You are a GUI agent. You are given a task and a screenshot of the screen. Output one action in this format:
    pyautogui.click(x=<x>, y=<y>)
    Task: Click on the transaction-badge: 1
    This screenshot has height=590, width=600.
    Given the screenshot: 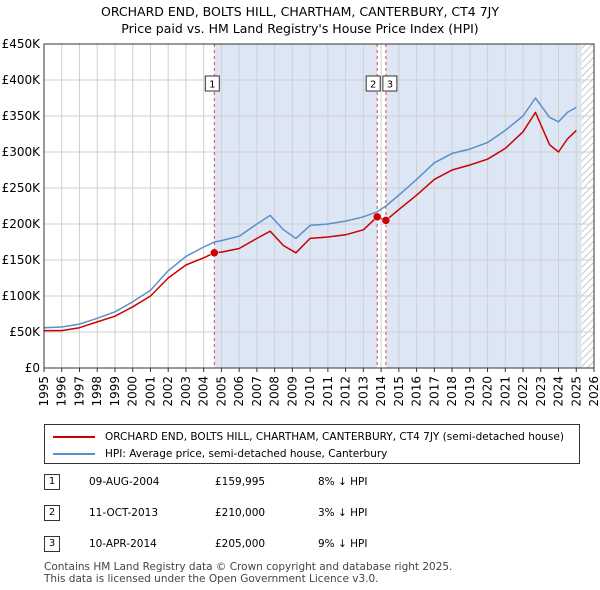 What is the action you would take?
    pyautogui.click(x=52, y=482)
    